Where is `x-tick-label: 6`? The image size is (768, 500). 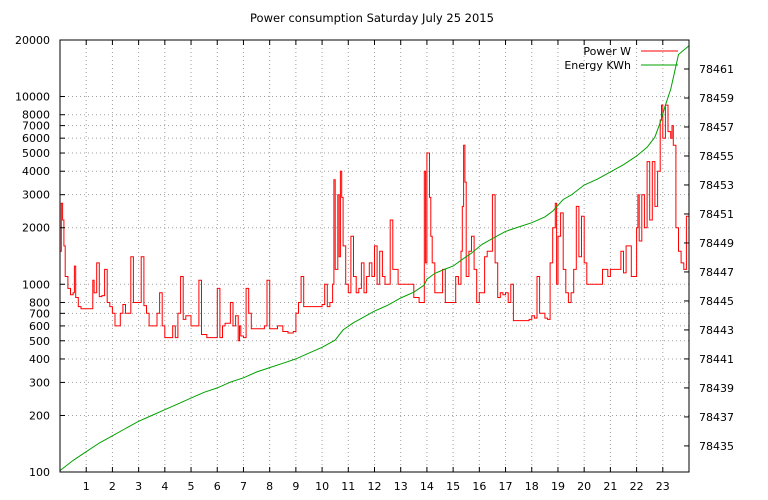 x-tick-label: 6 is located at coordinates (217, 486).